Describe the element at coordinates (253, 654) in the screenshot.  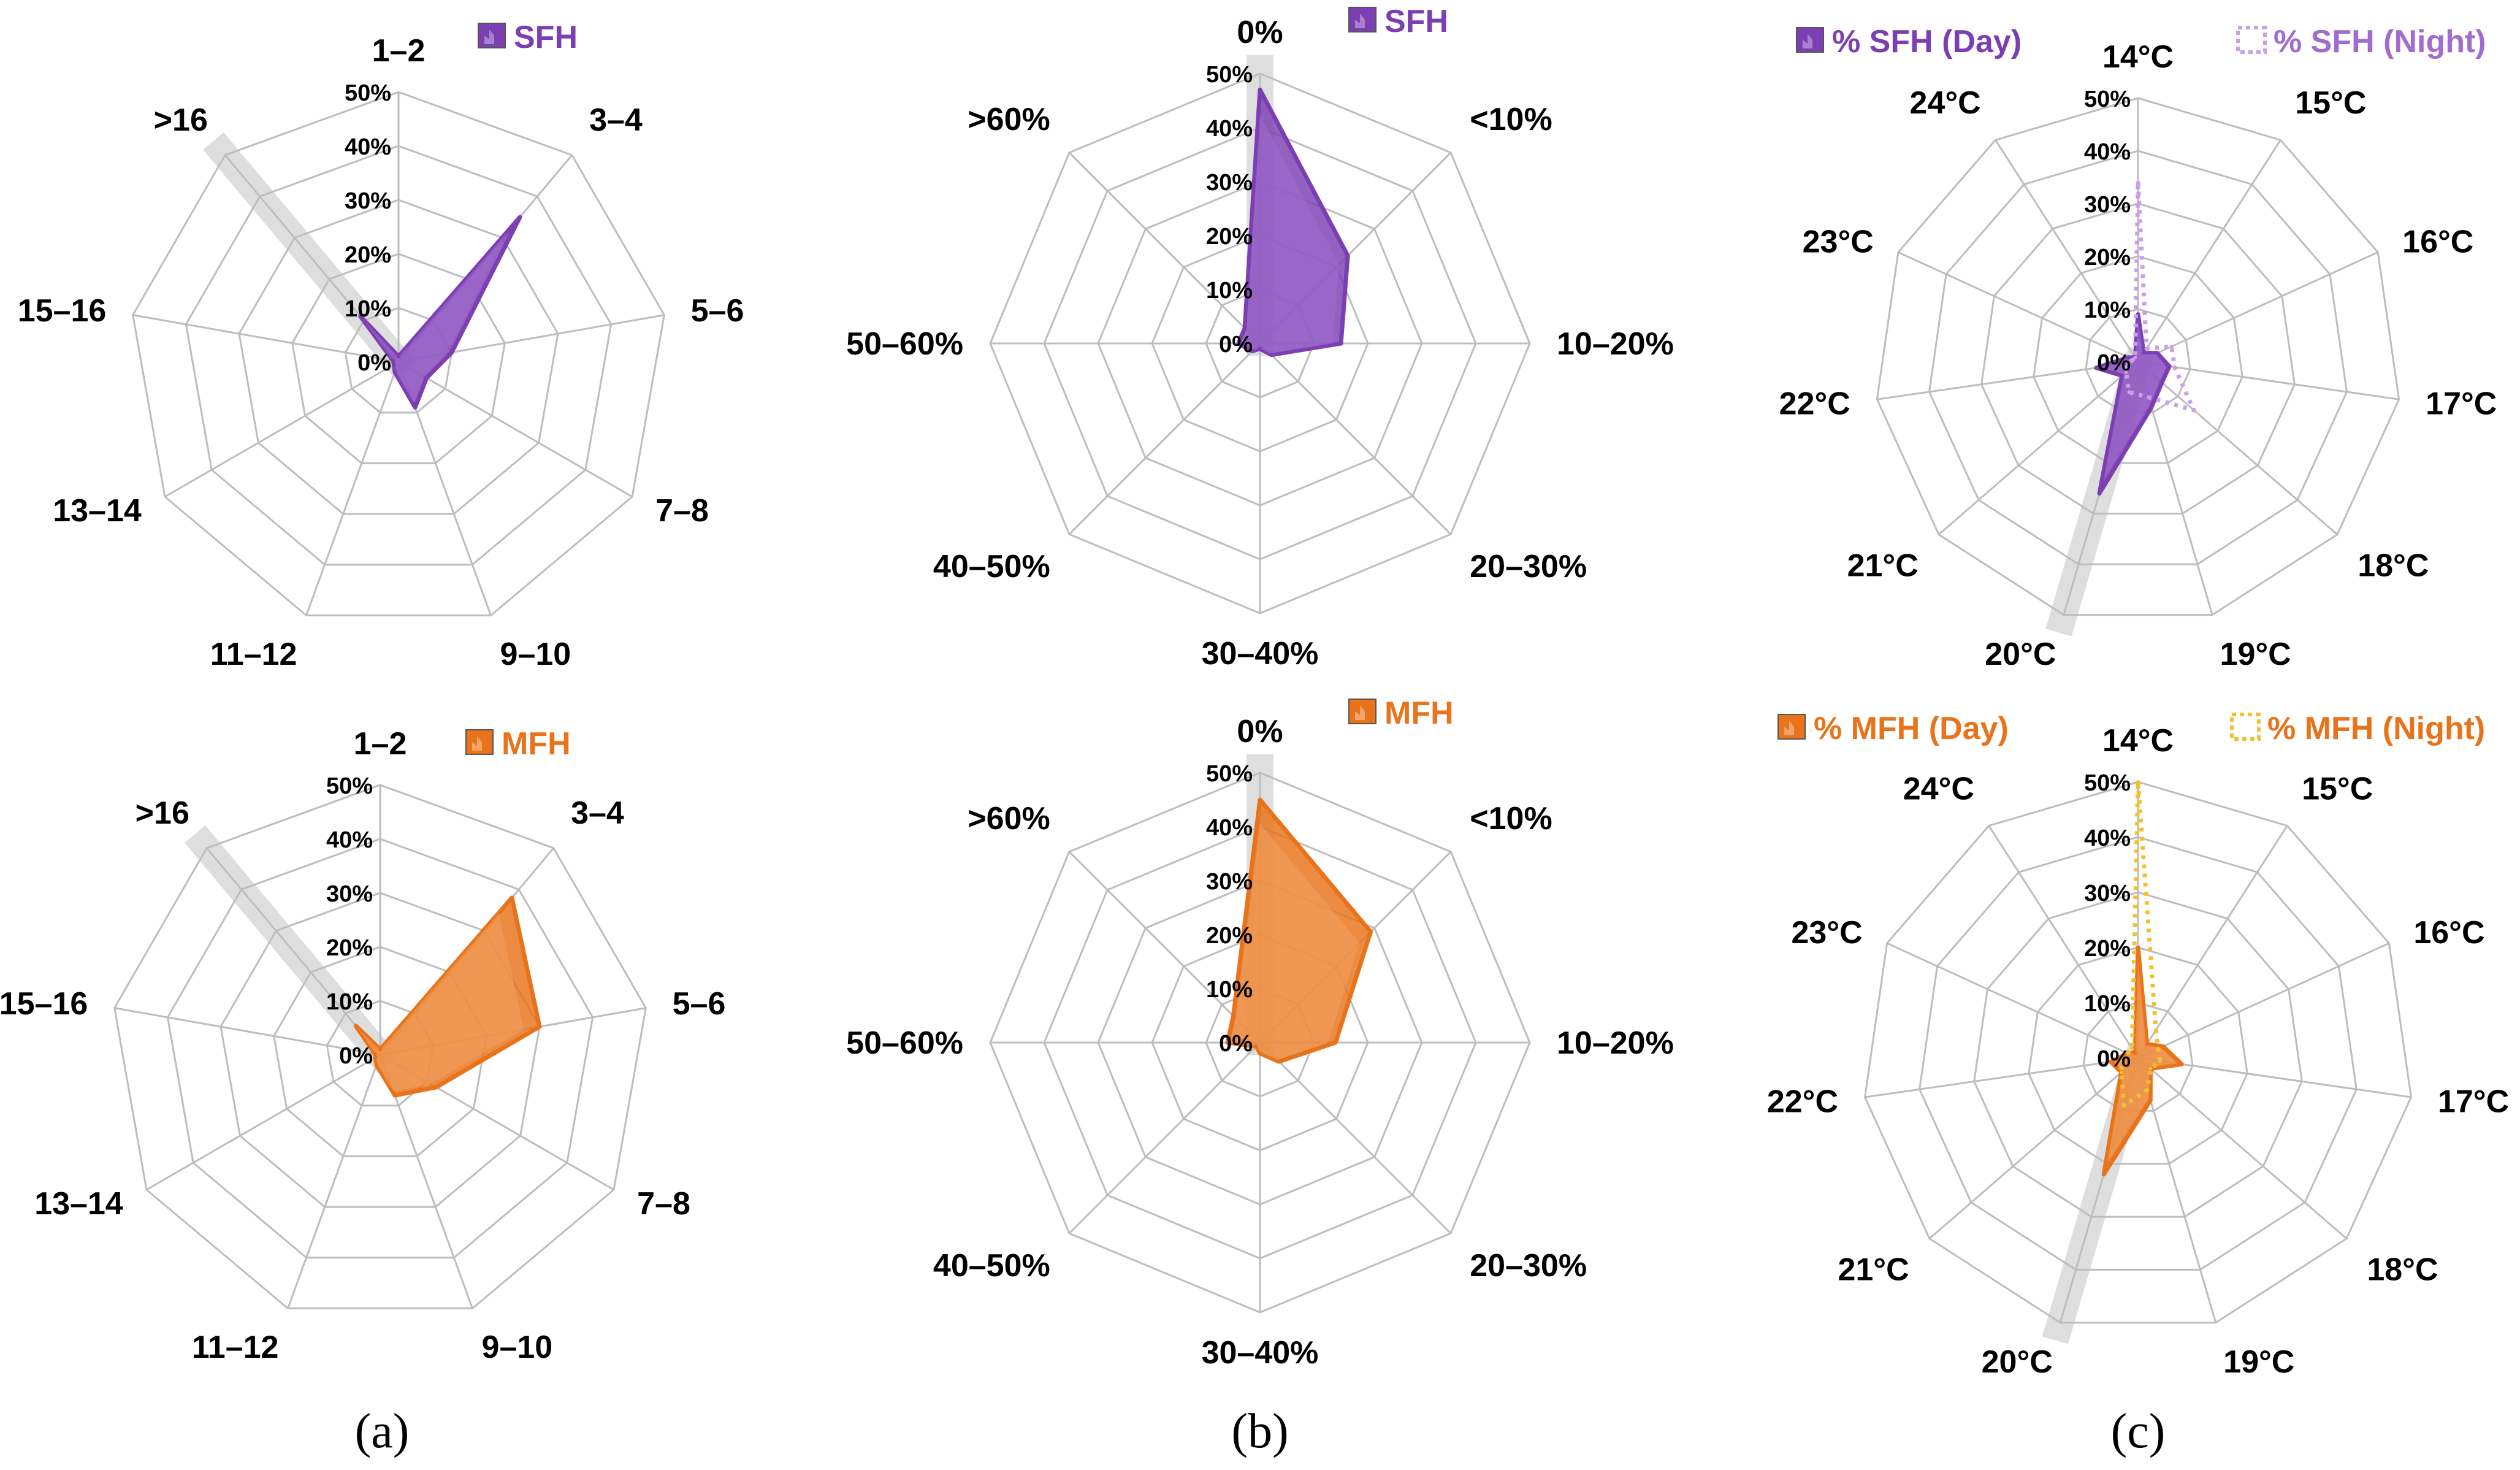
I see `category-label-11-12: 11–12` at that location.